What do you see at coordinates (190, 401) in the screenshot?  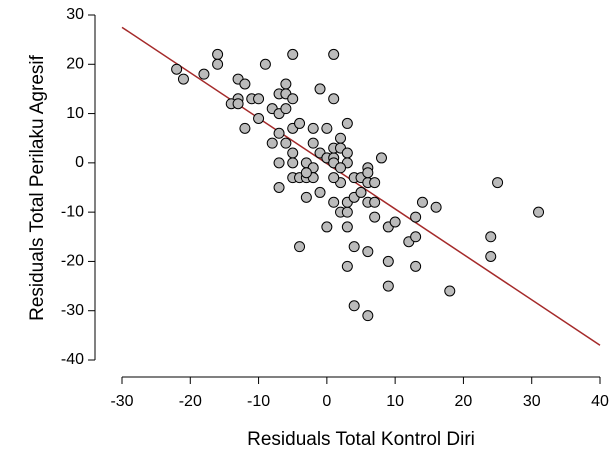 I see `x-tick-label: -20` at bounding box center [190, 401].